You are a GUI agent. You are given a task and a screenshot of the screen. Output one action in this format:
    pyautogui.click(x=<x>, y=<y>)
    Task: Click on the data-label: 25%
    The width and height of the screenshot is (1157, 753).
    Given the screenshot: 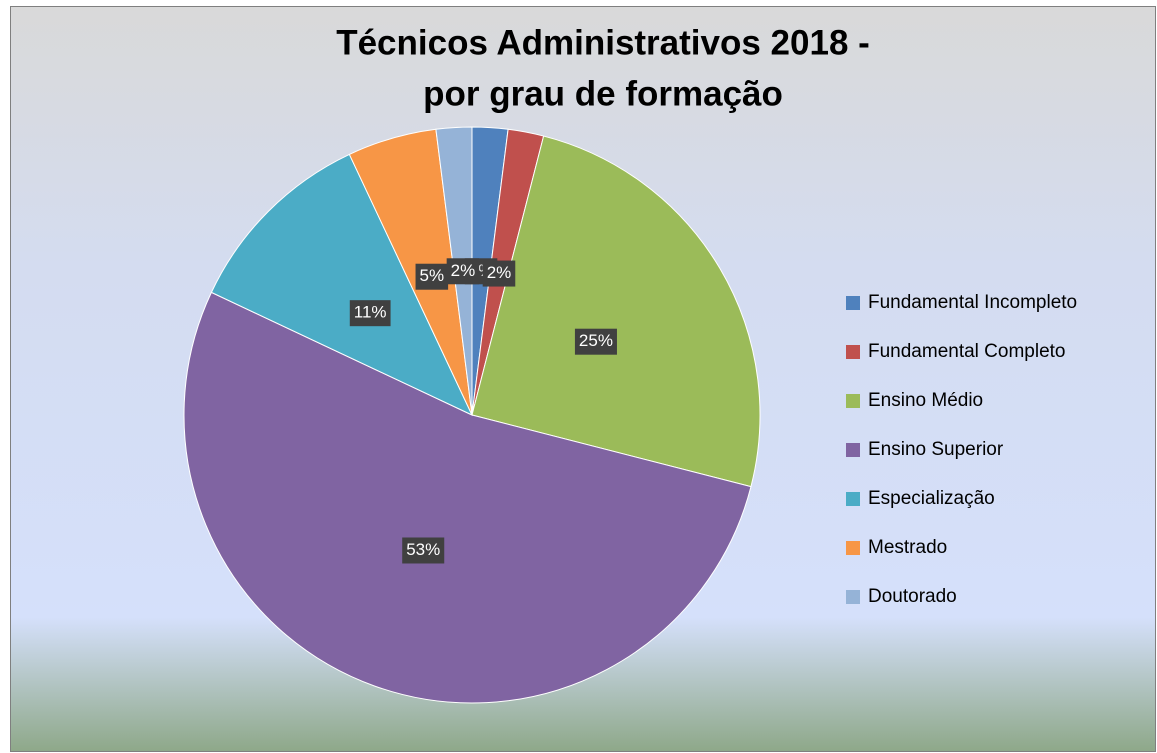 What is the action you would take?
    pyautogui.click(x=596, y=340)
    